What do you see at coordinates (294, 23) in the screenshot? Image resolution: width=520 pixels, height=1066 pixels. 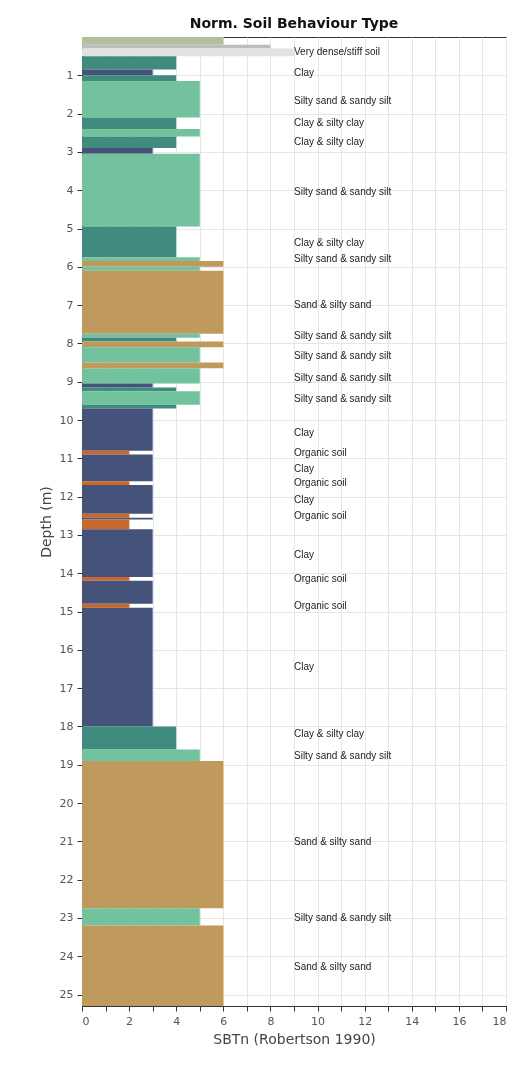 I see `chart-title: Norm. Soil Behaviour Type` at bounding box center [294, 23].